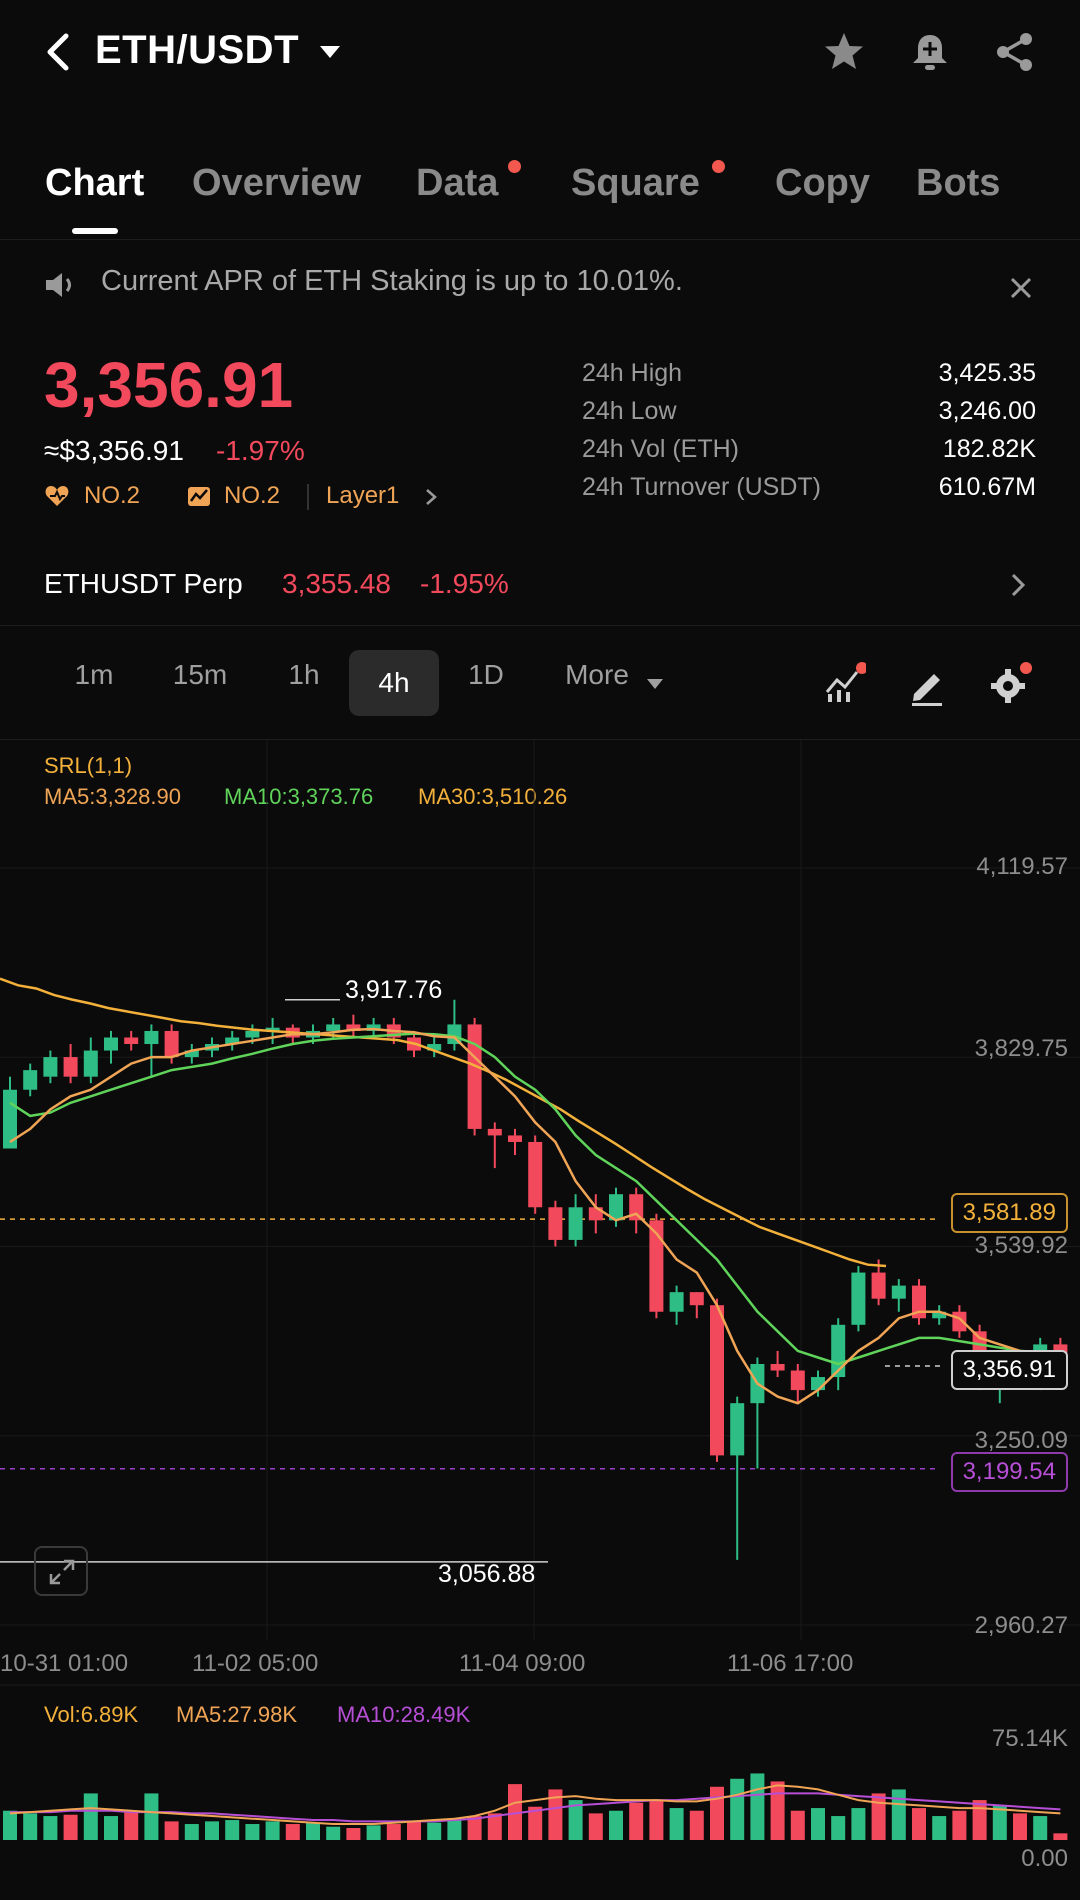 This screenshot has width=1080, height=1900. What do you see at coordinates (1021, 1440) in the screenshot?
I see `y-tick-label: 3,250.09` at bounding box center [1021, 1440].